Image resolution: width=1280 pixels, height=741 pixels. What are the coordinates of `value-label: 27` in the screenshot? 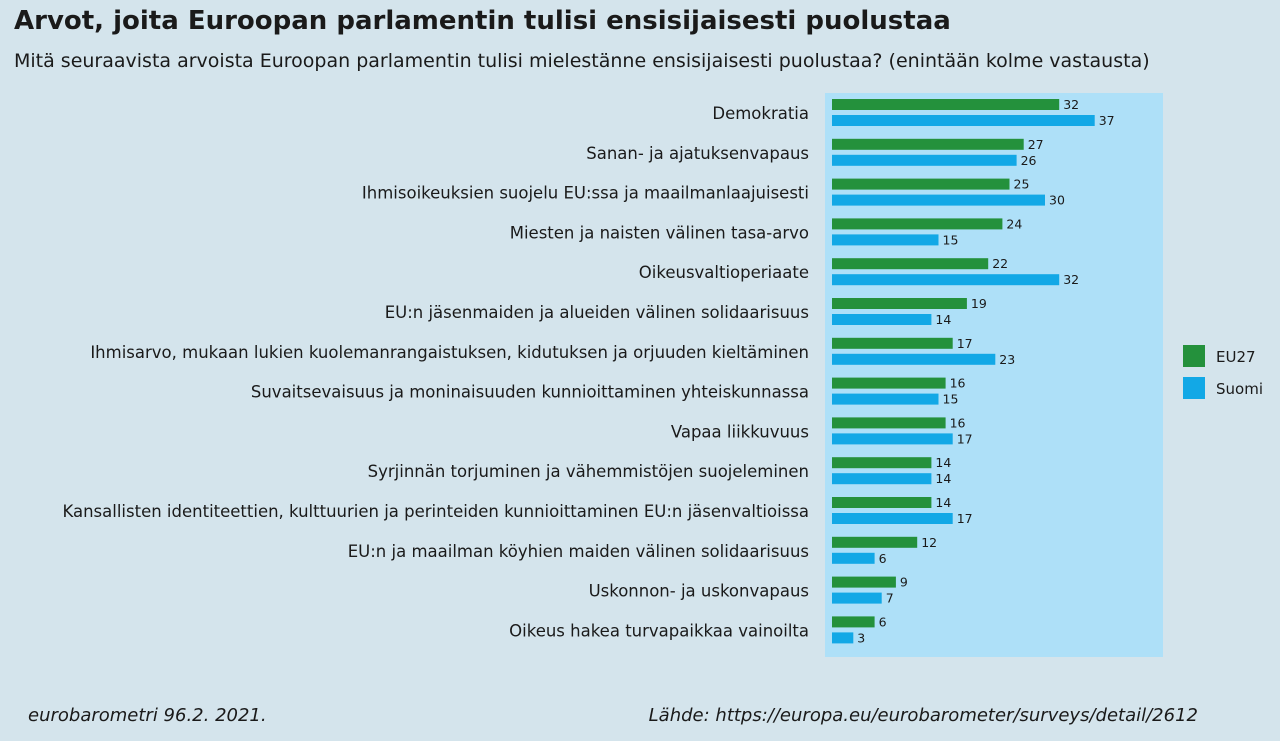 It's located at (1036, 144).